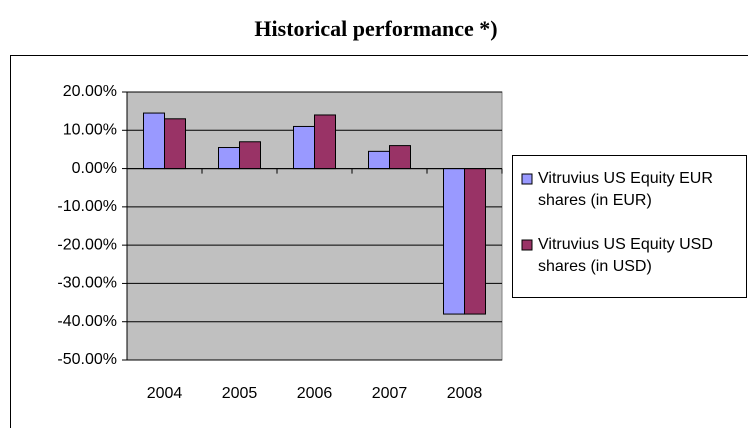 Image resolution: width=748 pixels, height=428 pixels. What do you see at coordinates (87, 359) in the screenshot?
I see `y-tick-label: -50.00%` at bounding box center [87, 359].